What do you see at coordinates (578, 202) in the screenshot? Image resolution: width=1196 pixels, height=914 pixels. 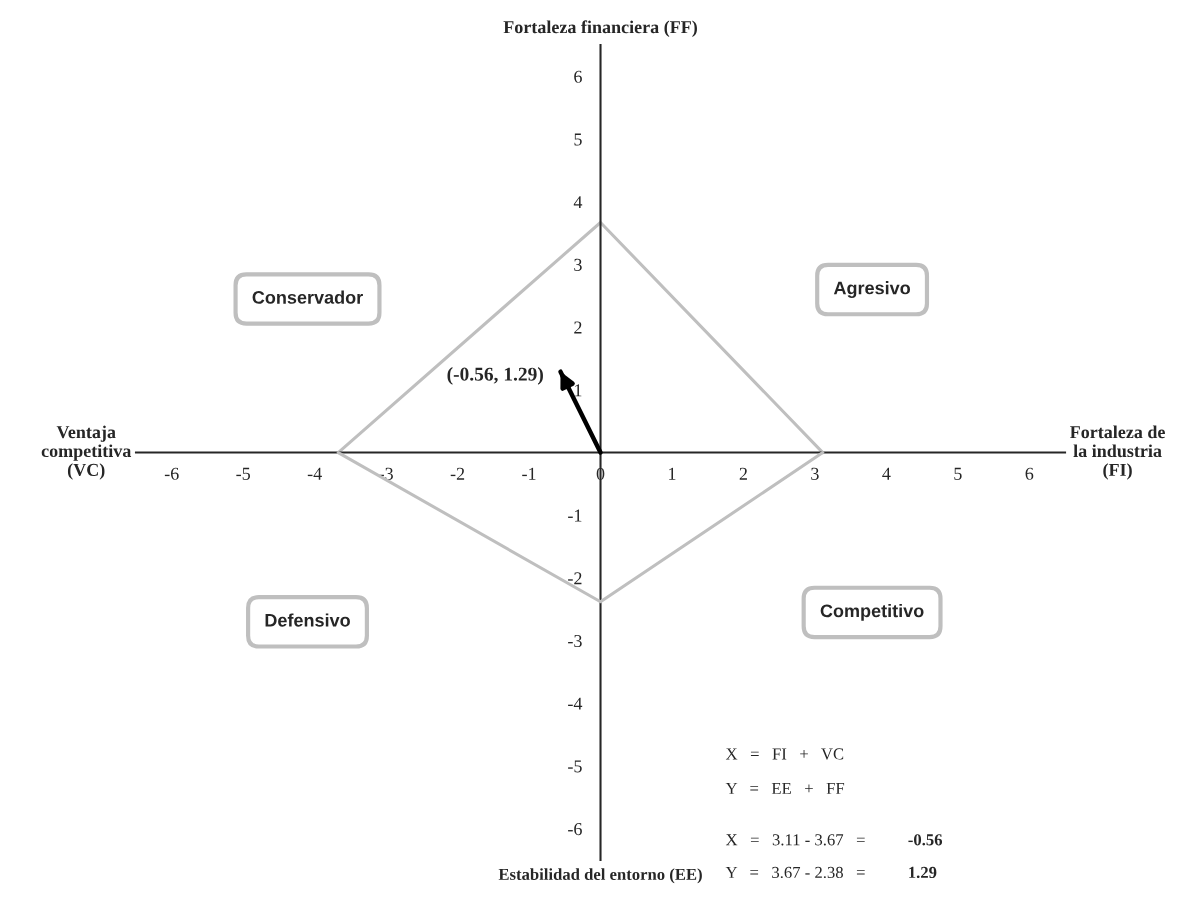 I see `y-tick-label: 4` at bounding box center [578, 202].